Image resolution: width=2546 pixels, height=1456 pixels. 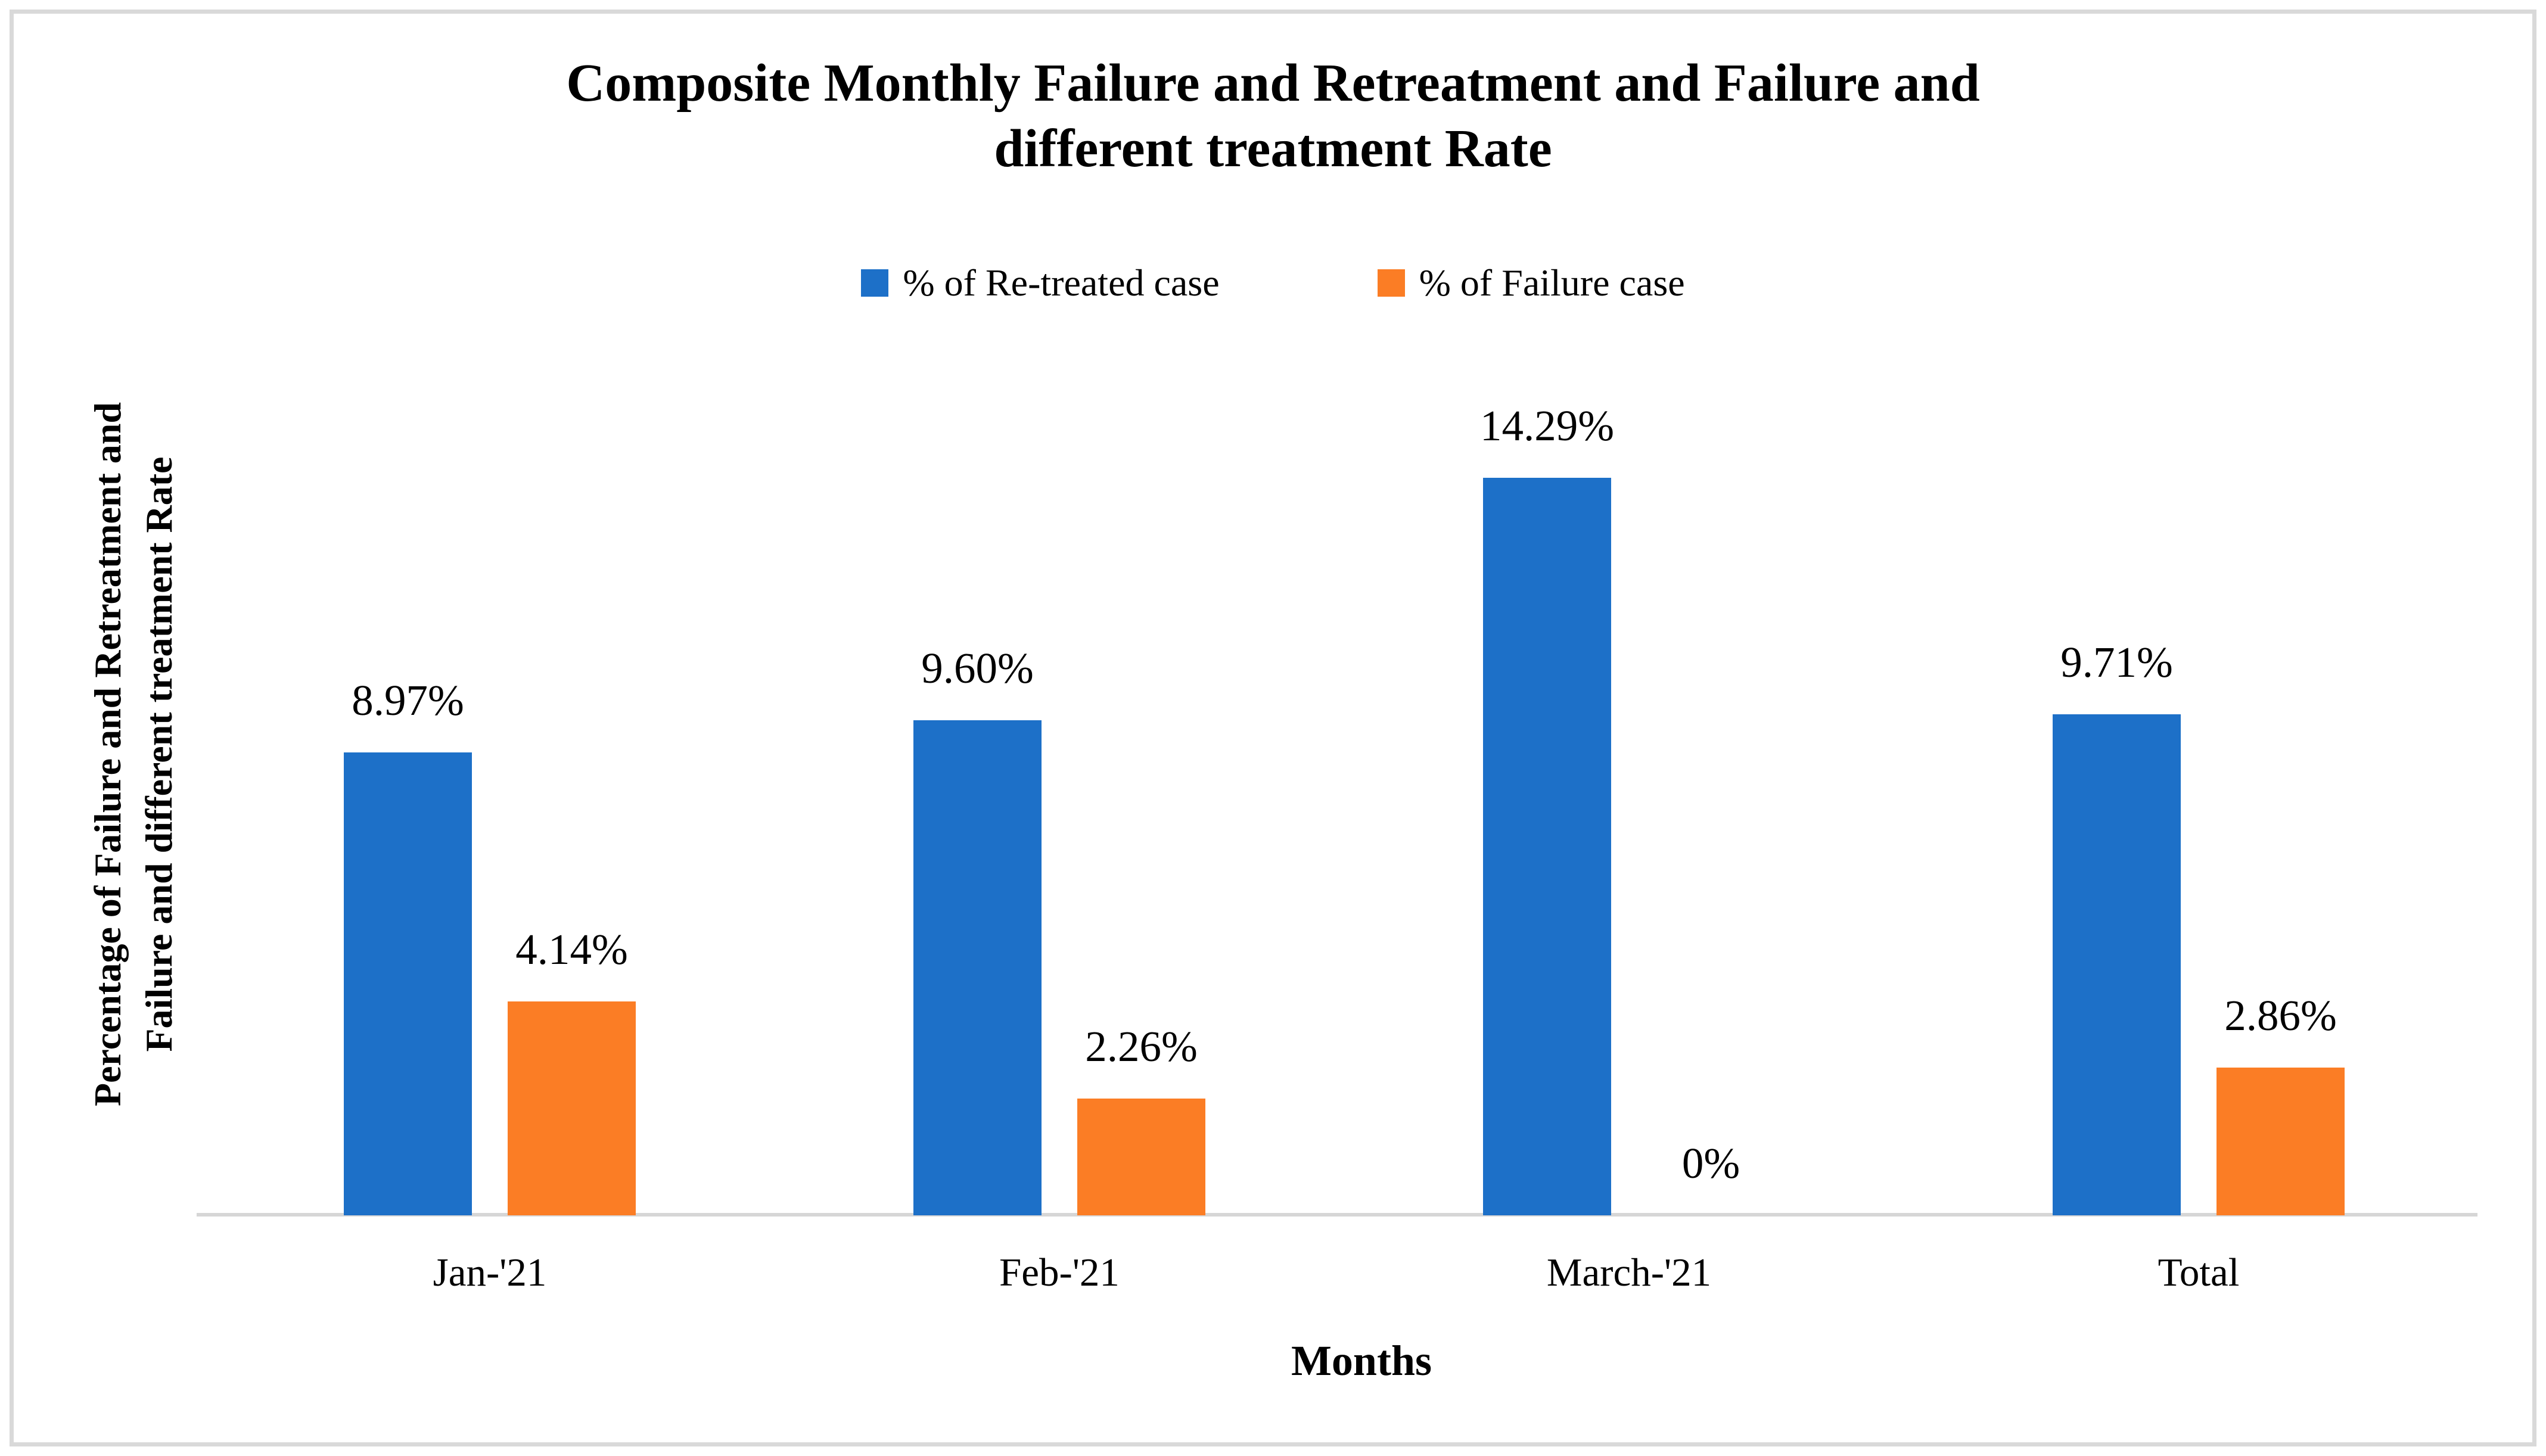 What do you see at coordinates (1273, 283) in the screenshot?
I see `legend: % of Re-treated case % of Failure case` at bounding box center [1273, 283].